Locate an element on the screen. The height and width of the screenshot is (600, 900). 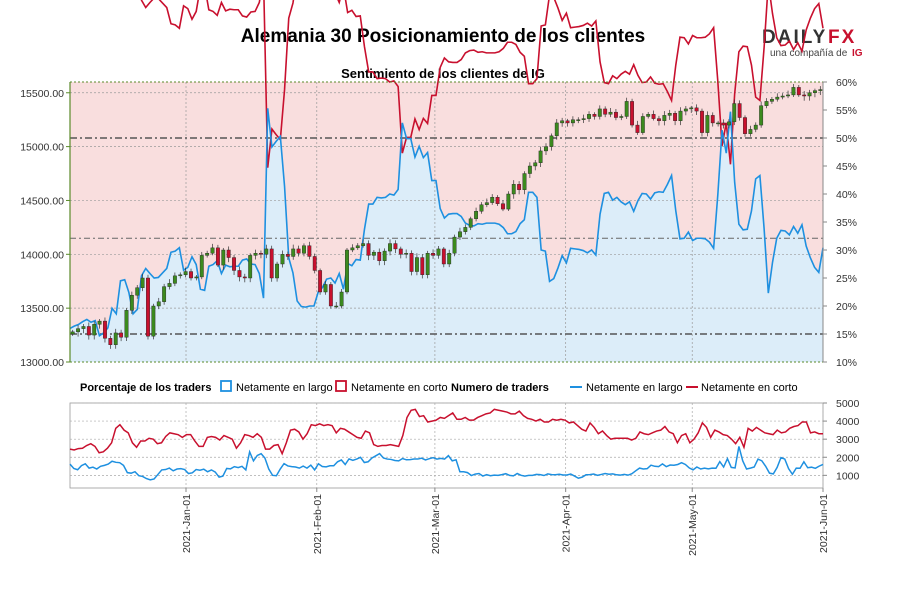
dailyfx-logo: DAILY FX una compañía de IG is located at coordinates (812, 43).